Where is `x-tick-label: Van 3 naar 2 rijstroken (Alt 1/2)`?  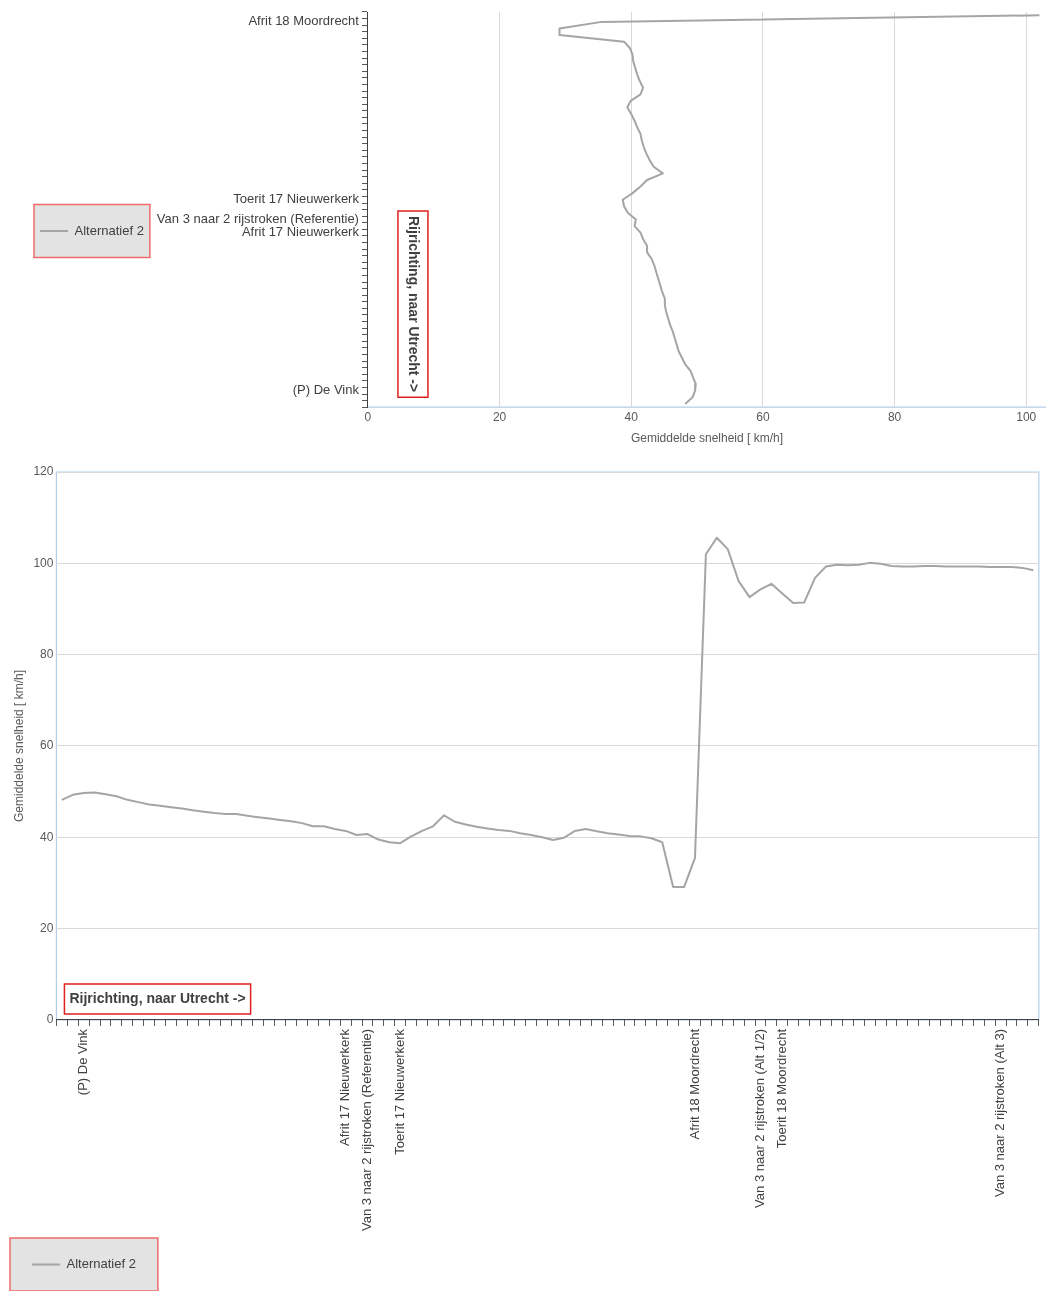
x-tick-label: Van 3 naar 2 rijstroken (Alt 1/2) is located at coordinates (760, 1118).